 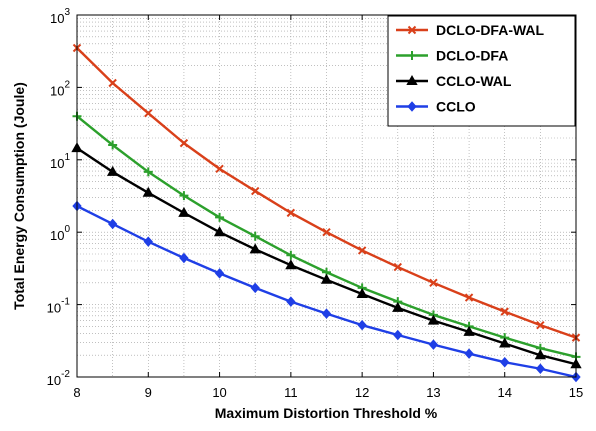 What do you see at coordinates (576, 392) in the screenshot?
I see `x-tick-label: 15` at bounding box center [576, 392].